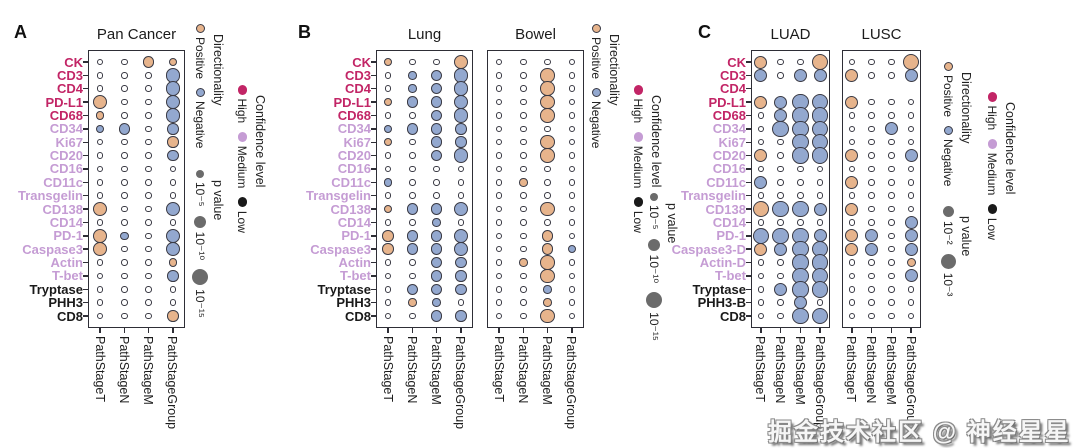 This screenshot has height=448, width=1080. What do you see at coordinates (547, 370) in the screenshot?
I see `x-axis-label: PathStageM` at bounding box center [547, 370].